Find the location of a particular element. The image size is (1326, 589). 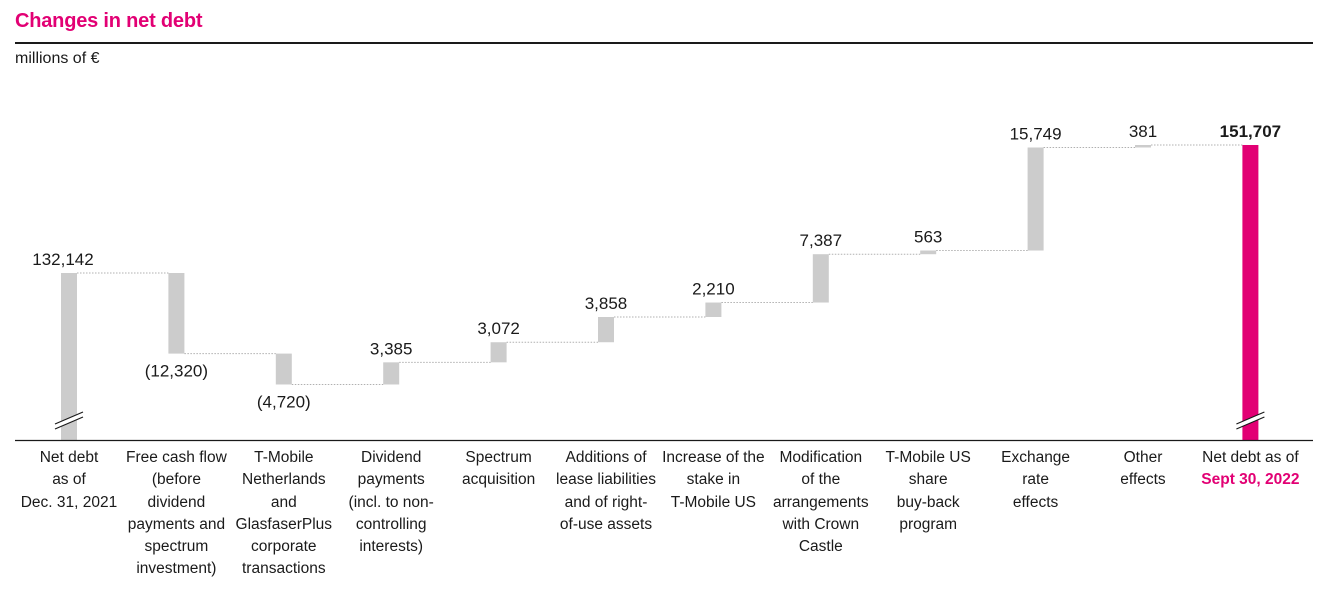

category-label: T-Mobile US share buy-back program is located at coordinates (928, 491).